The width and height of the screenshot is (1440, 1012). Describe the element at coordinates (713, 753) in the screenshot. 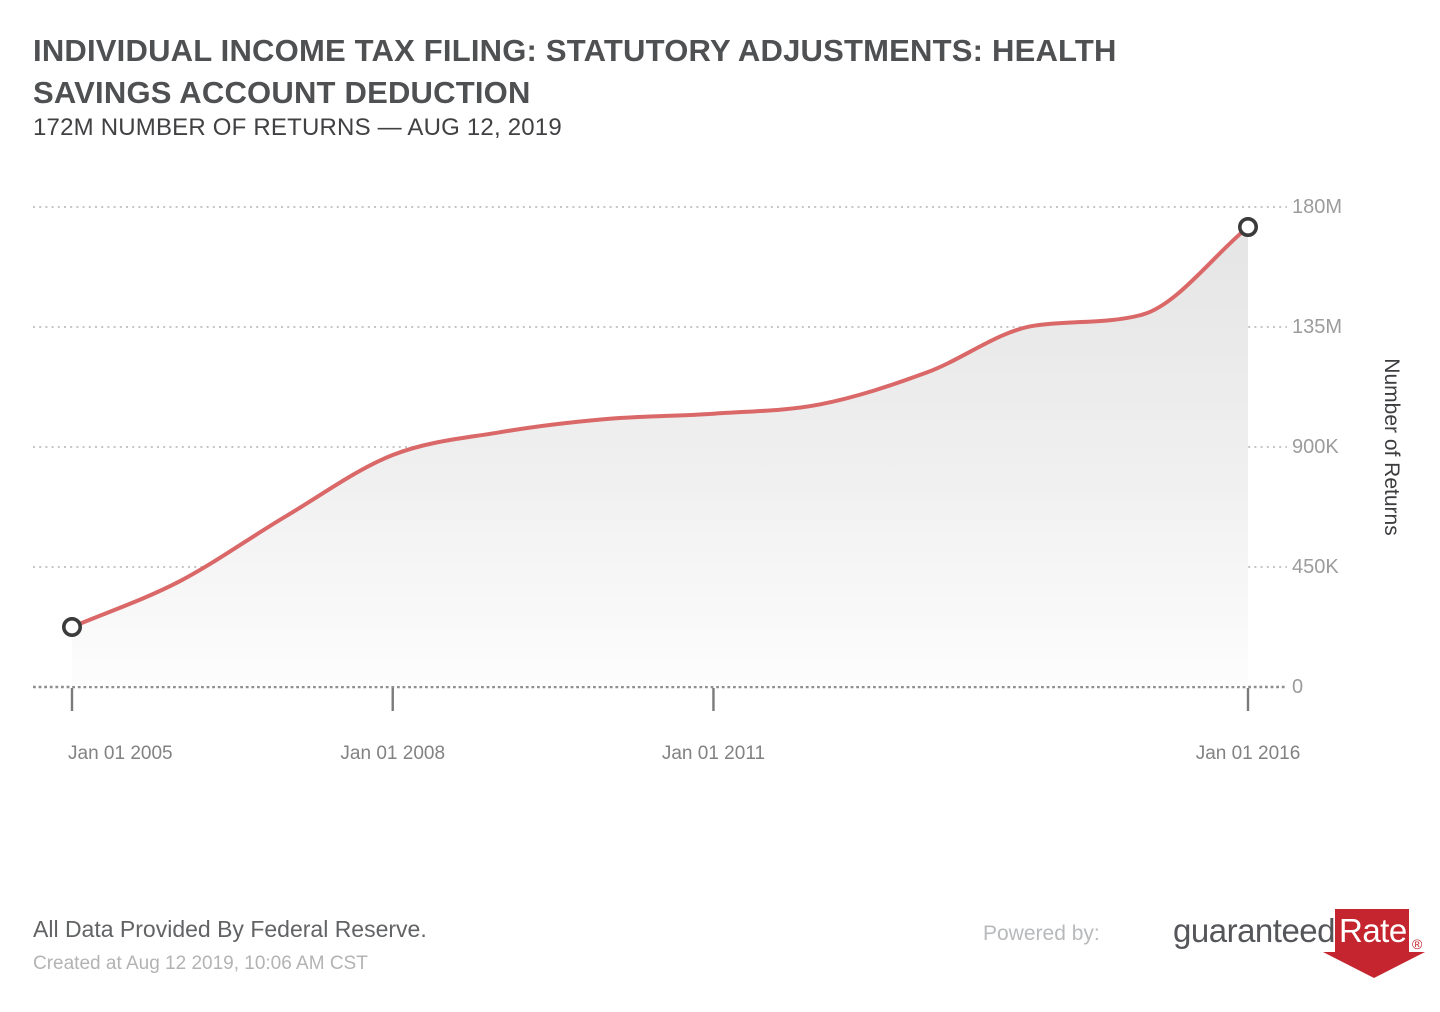

I see `x-axis-tick-label: Jan 01 2011` at that location.